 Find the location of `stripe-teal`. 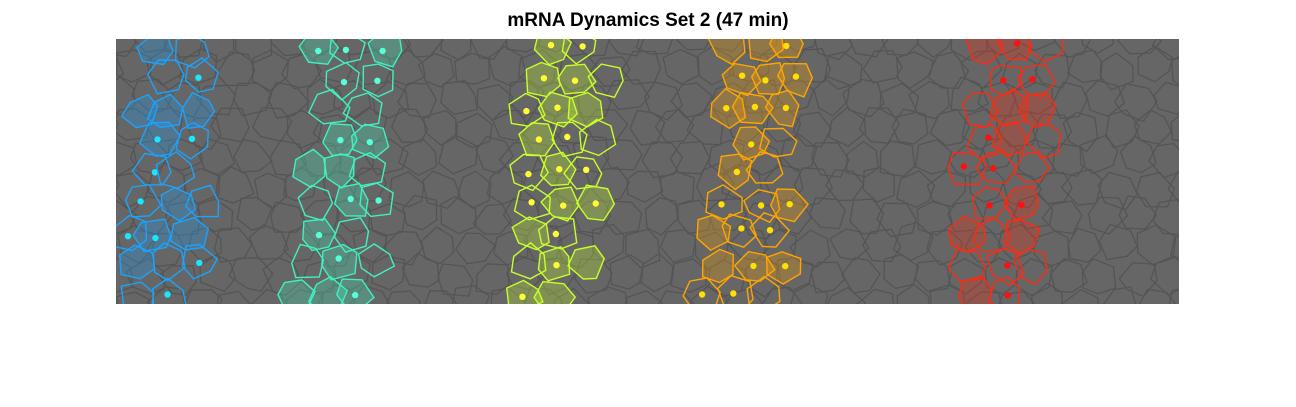

stripe-teal is located at coordinates (340, 171).